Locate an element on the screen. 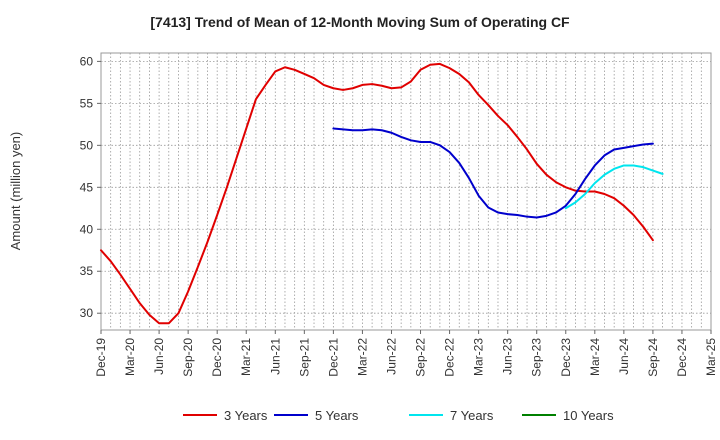 This screenshot has width=720, height=440. x-tick-label: Jun-23 is located at coordinates (508, 356).